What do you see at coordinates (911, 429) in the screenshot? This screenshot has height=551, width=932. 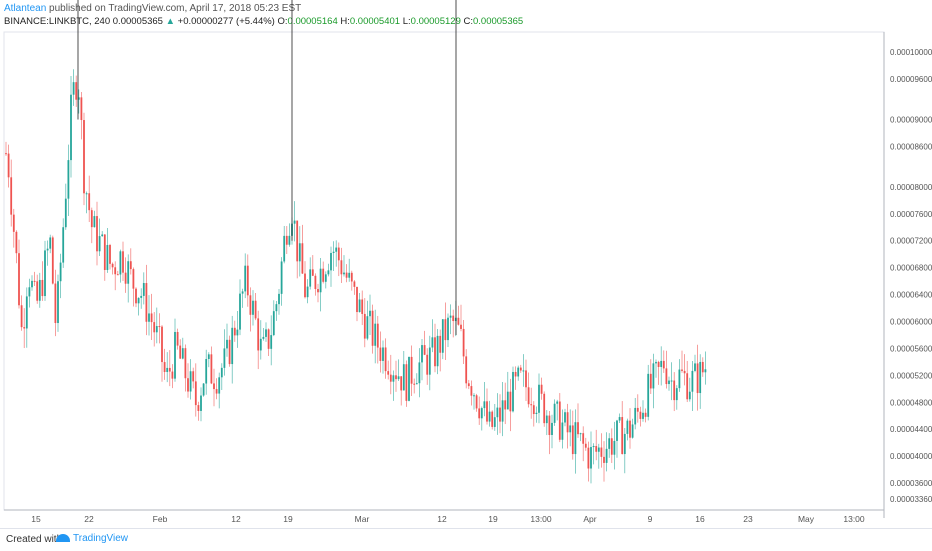 I see `y-tick-label: 0.00004400` at bounding box center [911, 429].